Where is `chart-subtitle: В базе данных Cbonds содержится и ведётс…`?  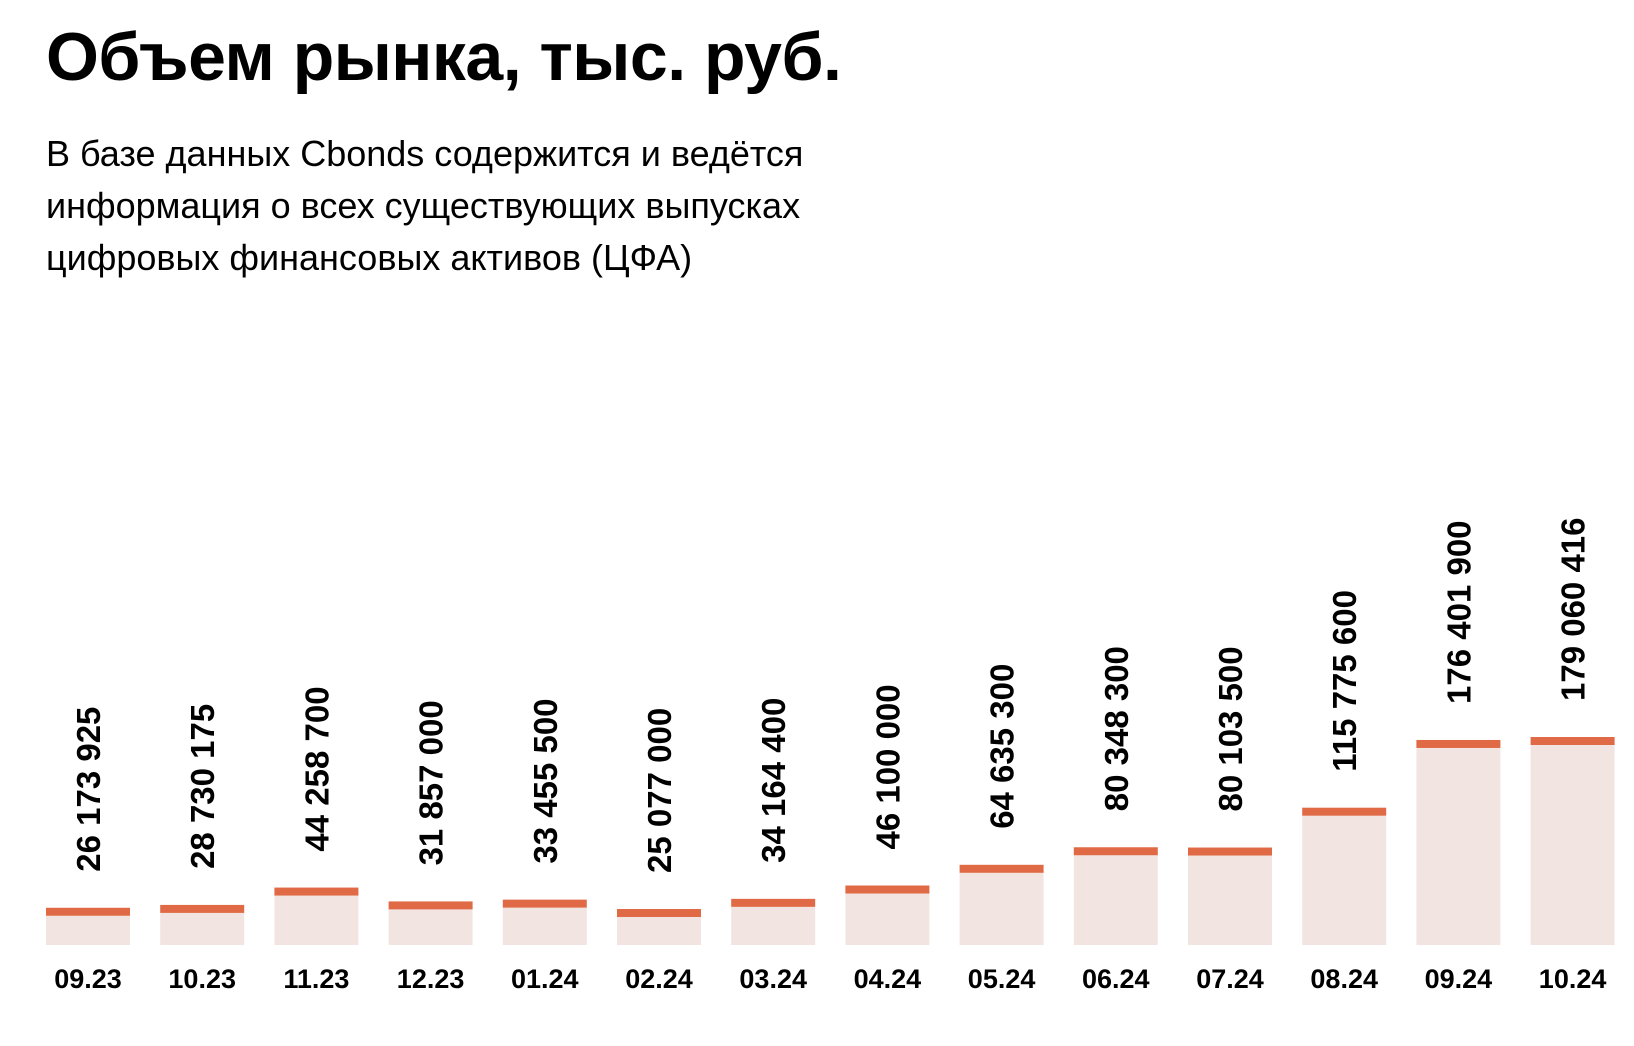 chart-subtitle: В базе данных Cbonds содержится и ведётс… is located at coordinates (496, 206).